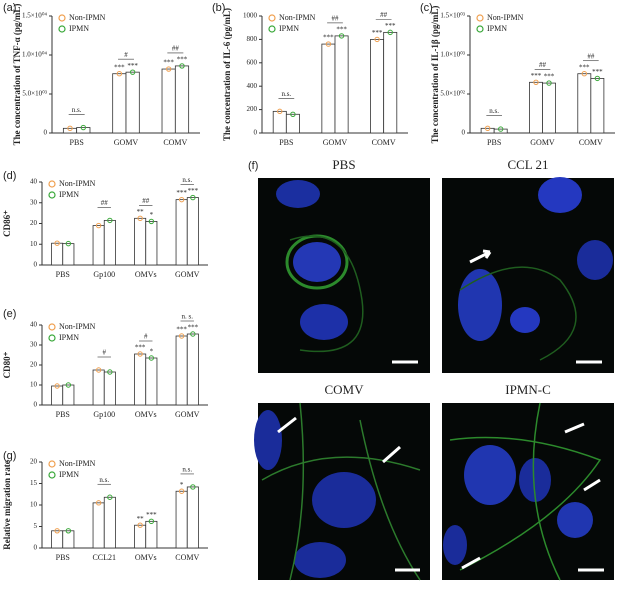  Describe the element at coordinates (426, 8) in the screenshot. I see `panel-label: (c)` at that location.